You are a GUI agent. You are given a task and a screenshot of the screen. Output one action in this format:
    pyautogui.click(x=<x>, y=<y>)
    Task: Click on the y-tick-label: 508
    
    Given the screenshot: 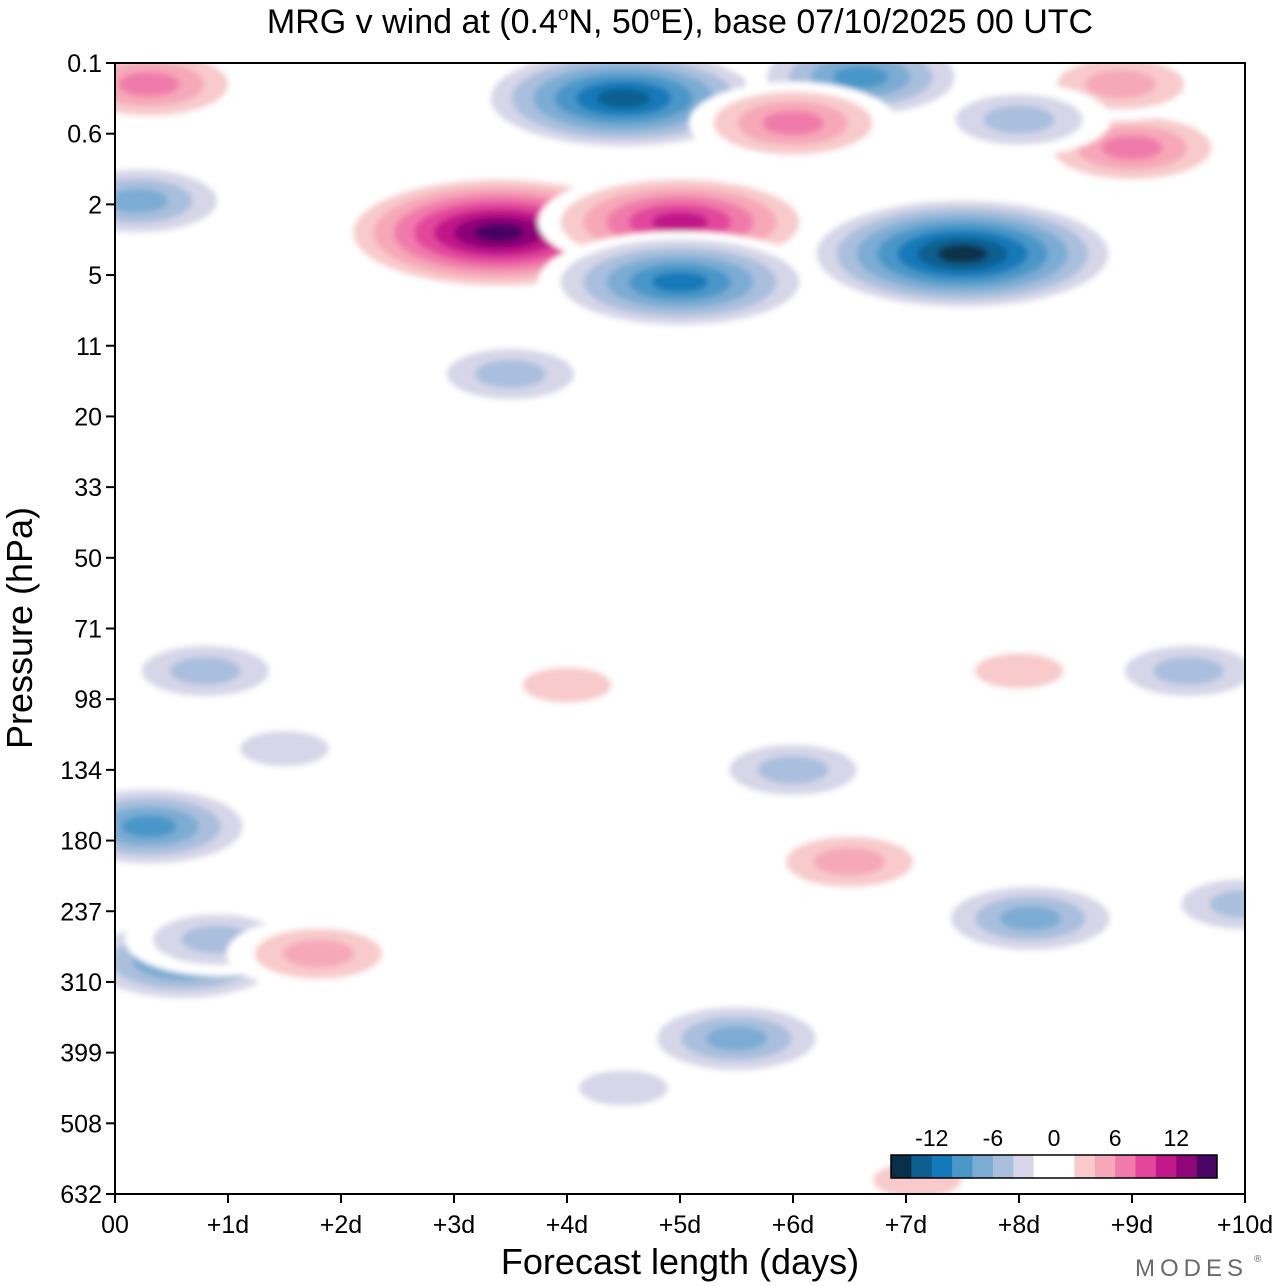 What is the action you would take?
    pyautogui.click(x=81, y=1124)
    